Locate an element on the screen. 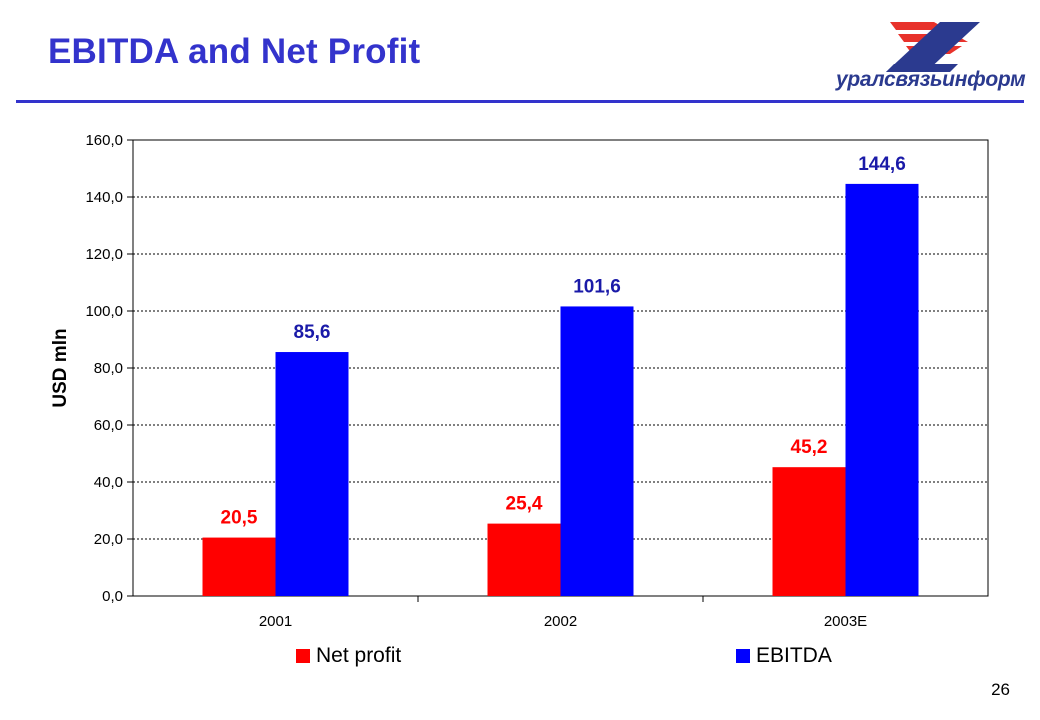 The height and width of the screenshot is (720, 1040). legend-item-net-profit: Net profit is located at coordinates (348, 656).